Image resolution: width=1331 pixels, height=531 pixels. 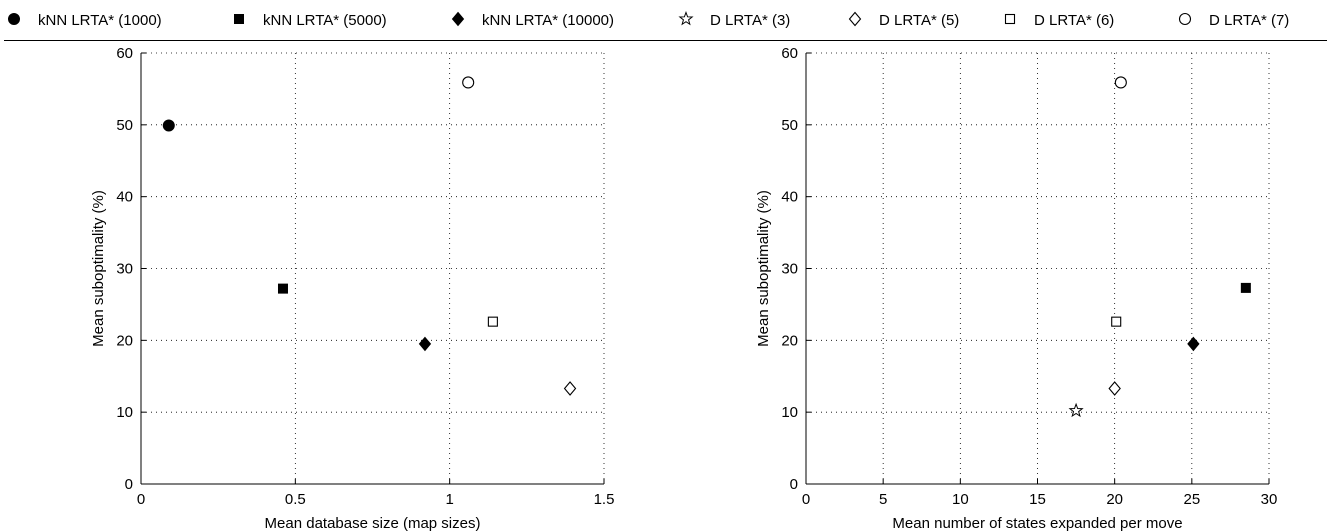 What do you see at coordinates (373, 523) in the screenshot?
I see `x-axis-label: Mean database size (map sizes)` at bounding box center [373, 523].